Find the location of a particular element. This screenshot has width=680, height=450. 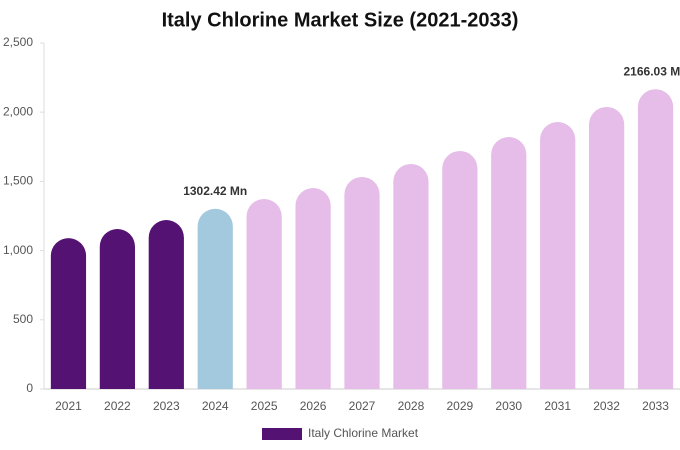

y-tick-label: 1,000 is located at coordinates (18, 250).